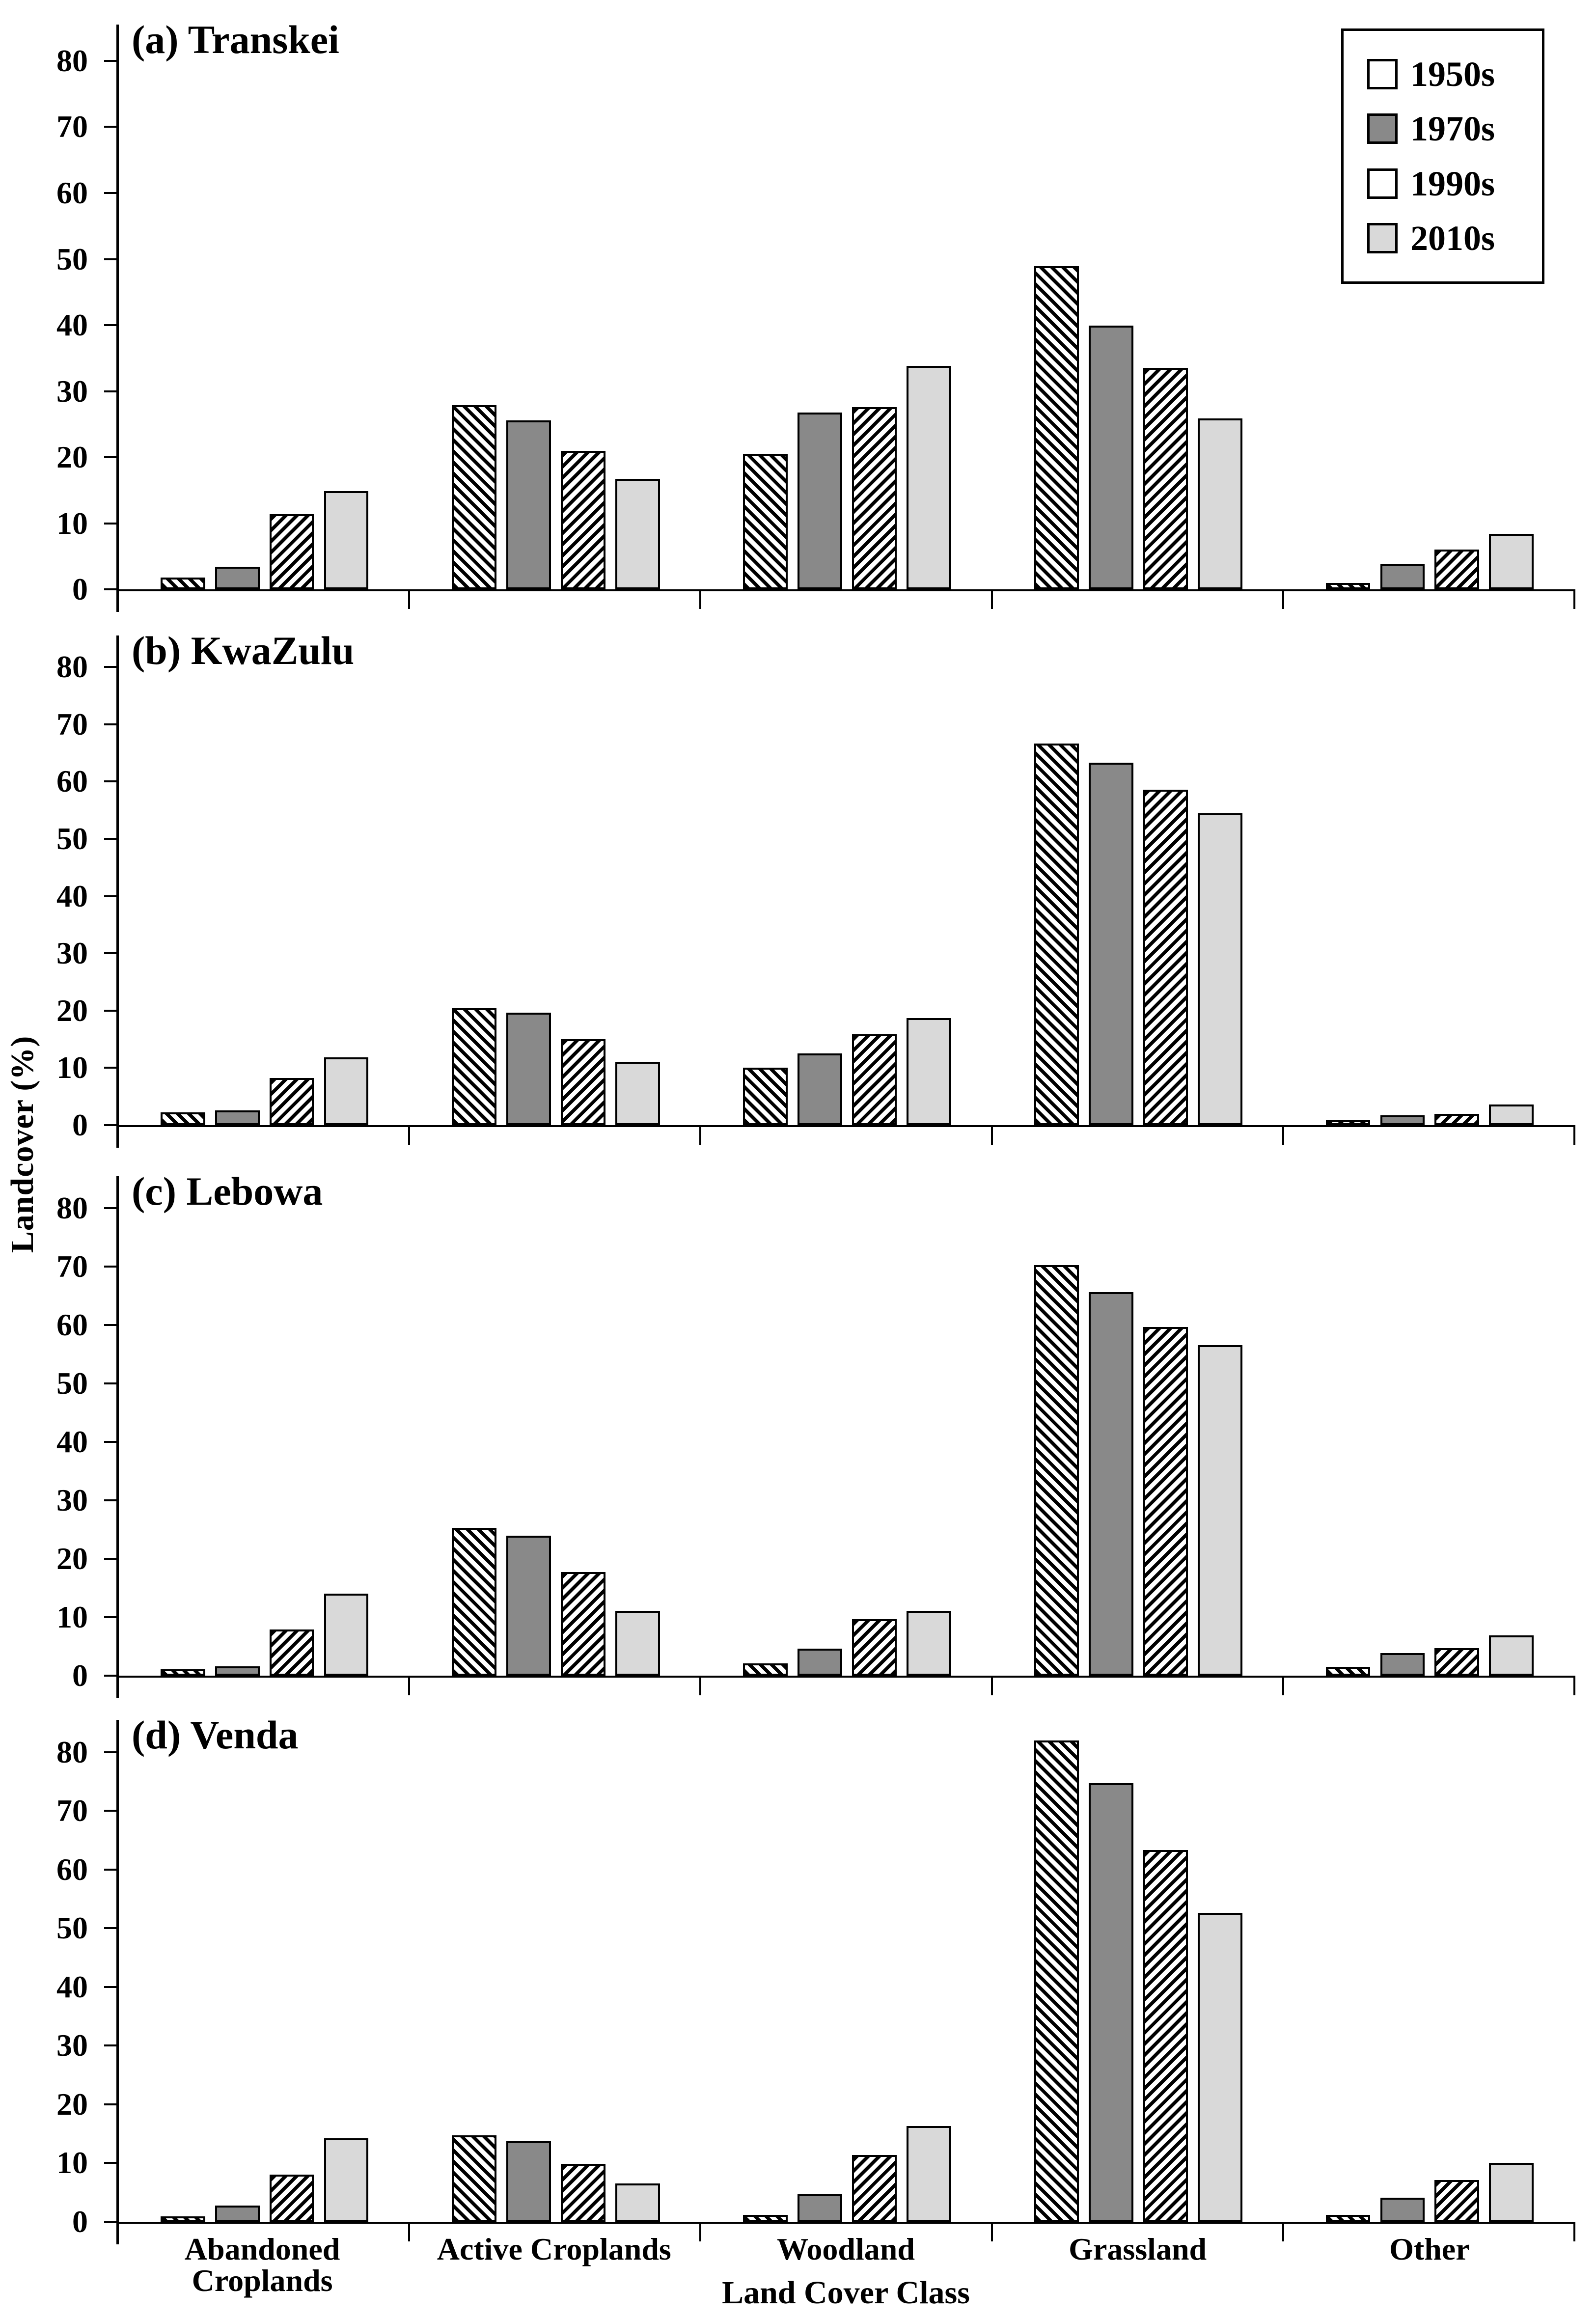 The height and width of the screenshot is (2319, 1596). What do you see at coordinates (215, 1734) in the screenshot?
I see `panel-title-d: (d) Venda` at bounding box center [215, 1734].